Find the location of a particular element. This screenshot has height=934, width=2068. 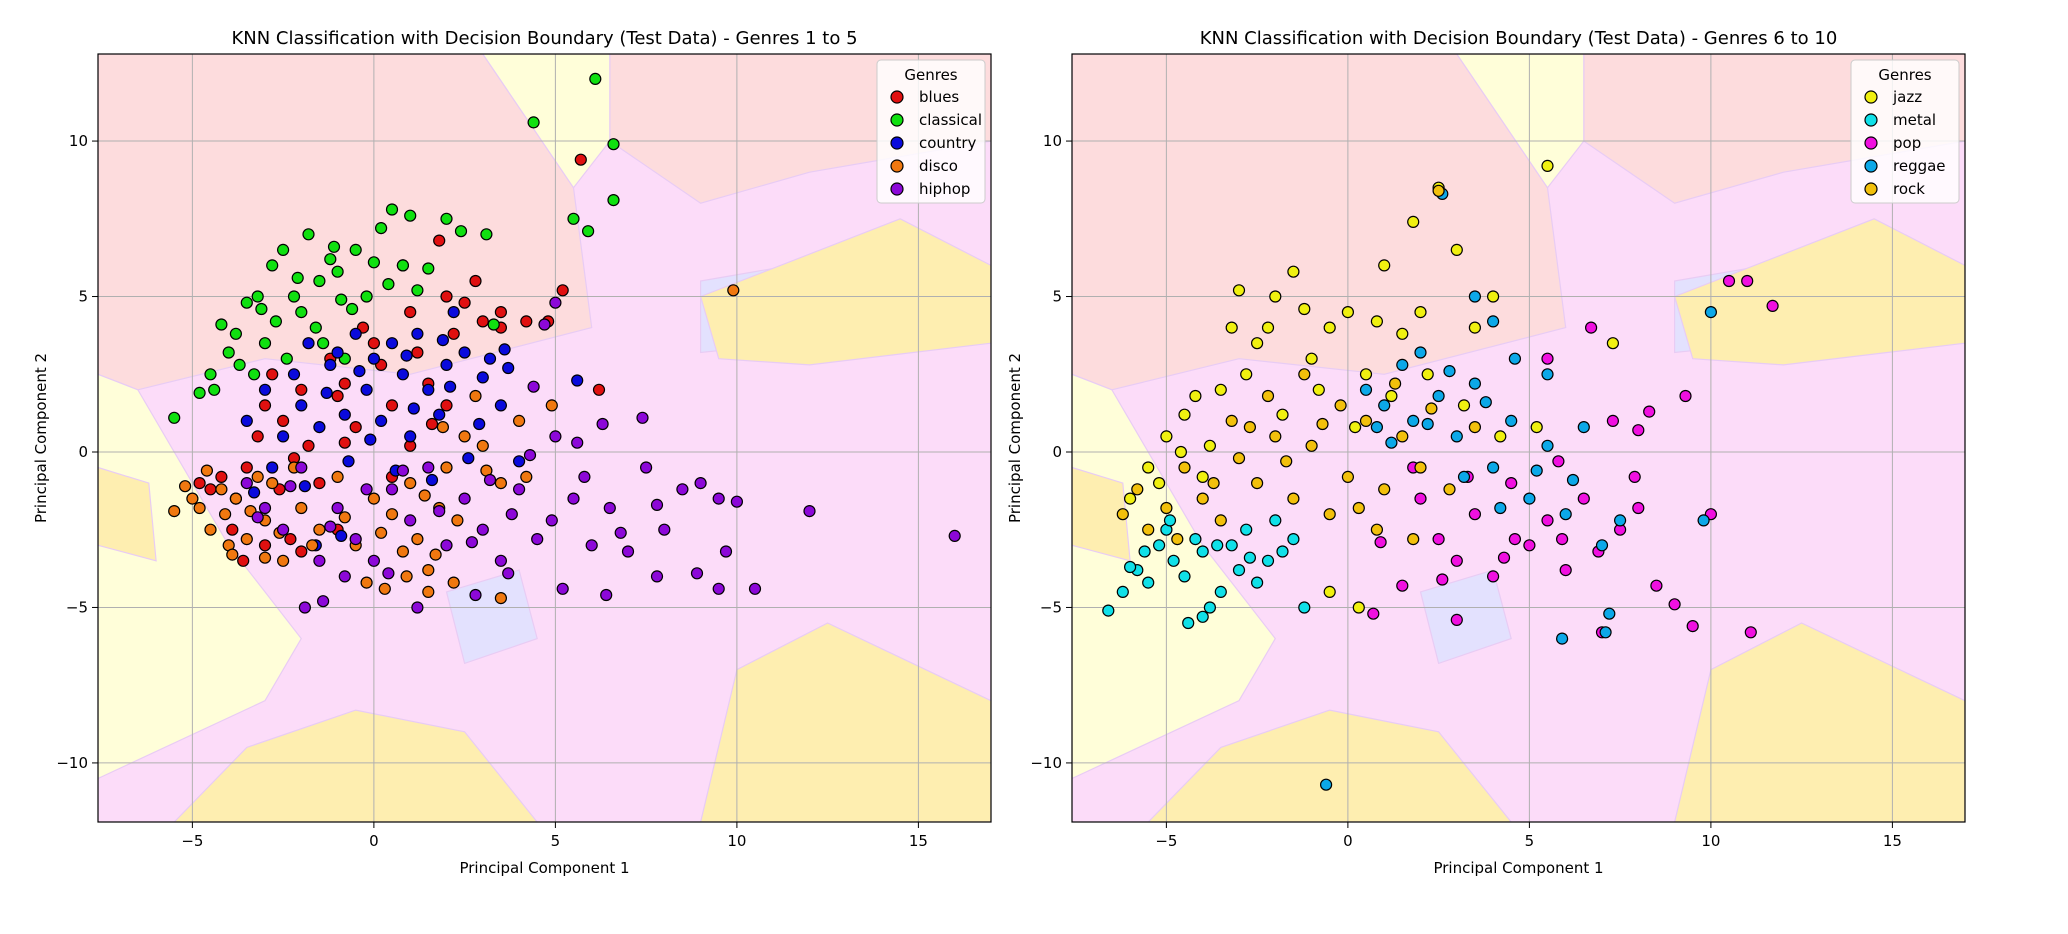

decision-region-disco is located at coordinates (1101, 514).